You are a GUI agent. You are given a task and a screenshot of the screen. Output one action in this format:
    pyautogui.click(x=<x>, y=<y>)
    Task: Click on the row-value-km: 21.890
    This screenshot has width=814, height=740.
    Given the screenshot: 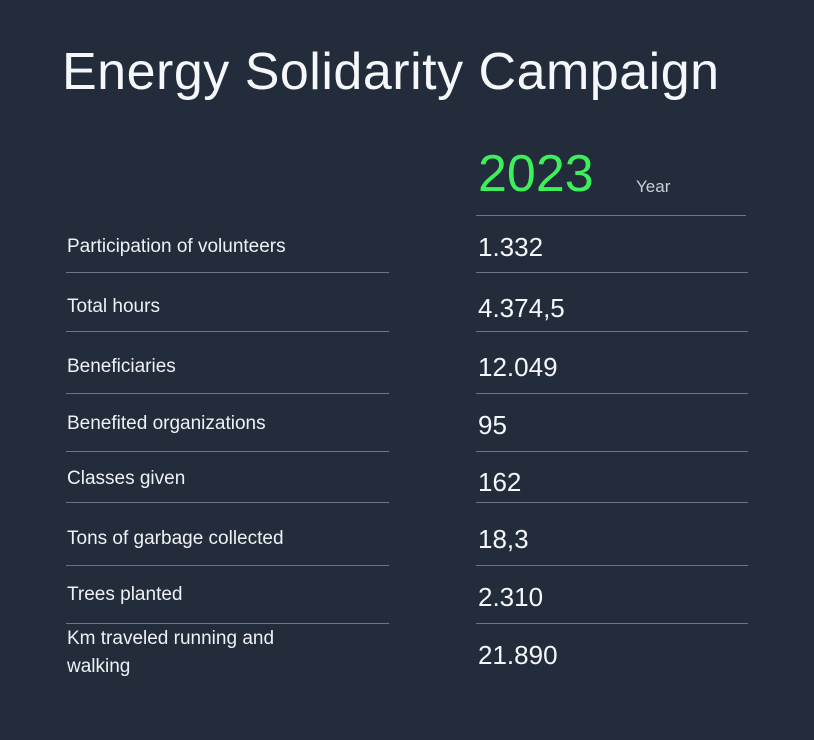 What is the action you would take?
    pyautogui.click(x=518, y=655)
    